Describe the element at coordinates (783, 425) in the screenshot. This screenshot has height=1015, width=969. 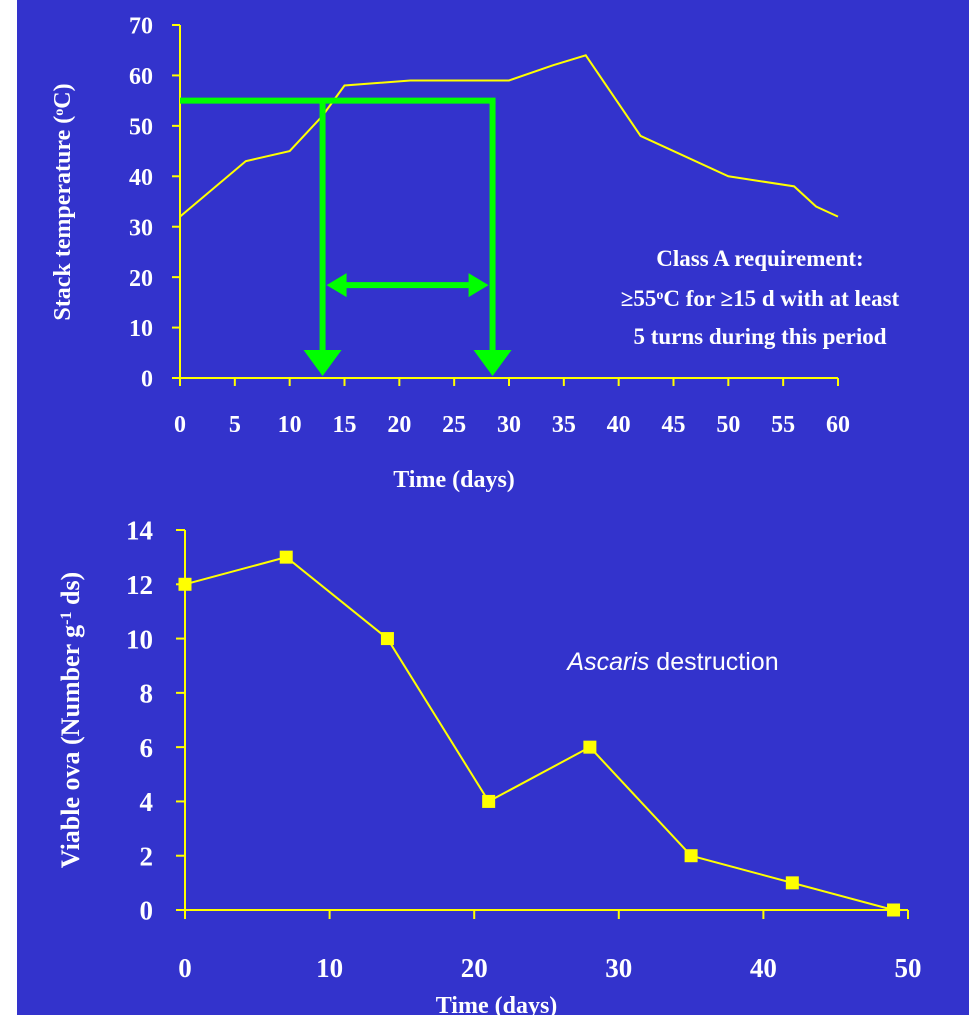
I see `chart1-x-tick-label: 55` at that location.